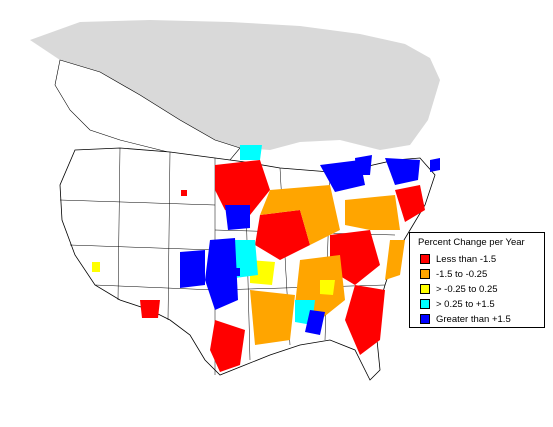  I want to click on legend-swatch-yellow, so click(425, 289).